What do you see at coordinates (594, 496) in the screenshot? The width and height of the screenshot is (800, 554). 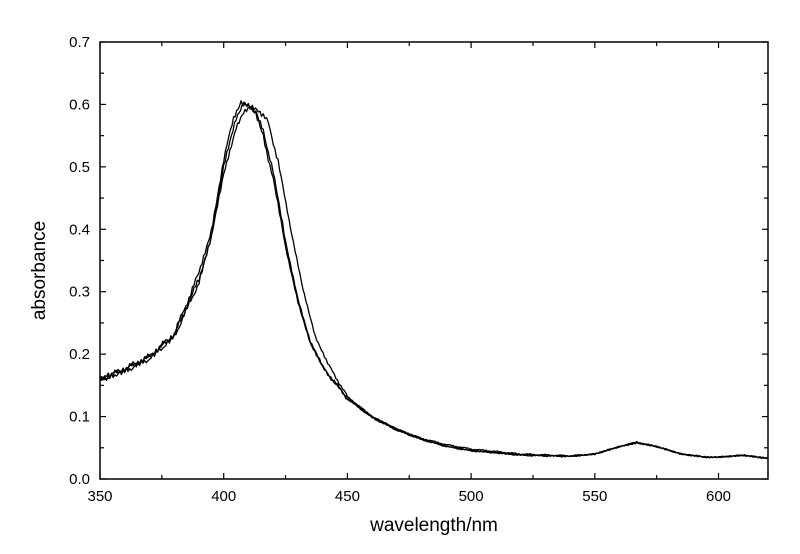 I see `x-tick-label: 550` at bounding box center [594, 496].